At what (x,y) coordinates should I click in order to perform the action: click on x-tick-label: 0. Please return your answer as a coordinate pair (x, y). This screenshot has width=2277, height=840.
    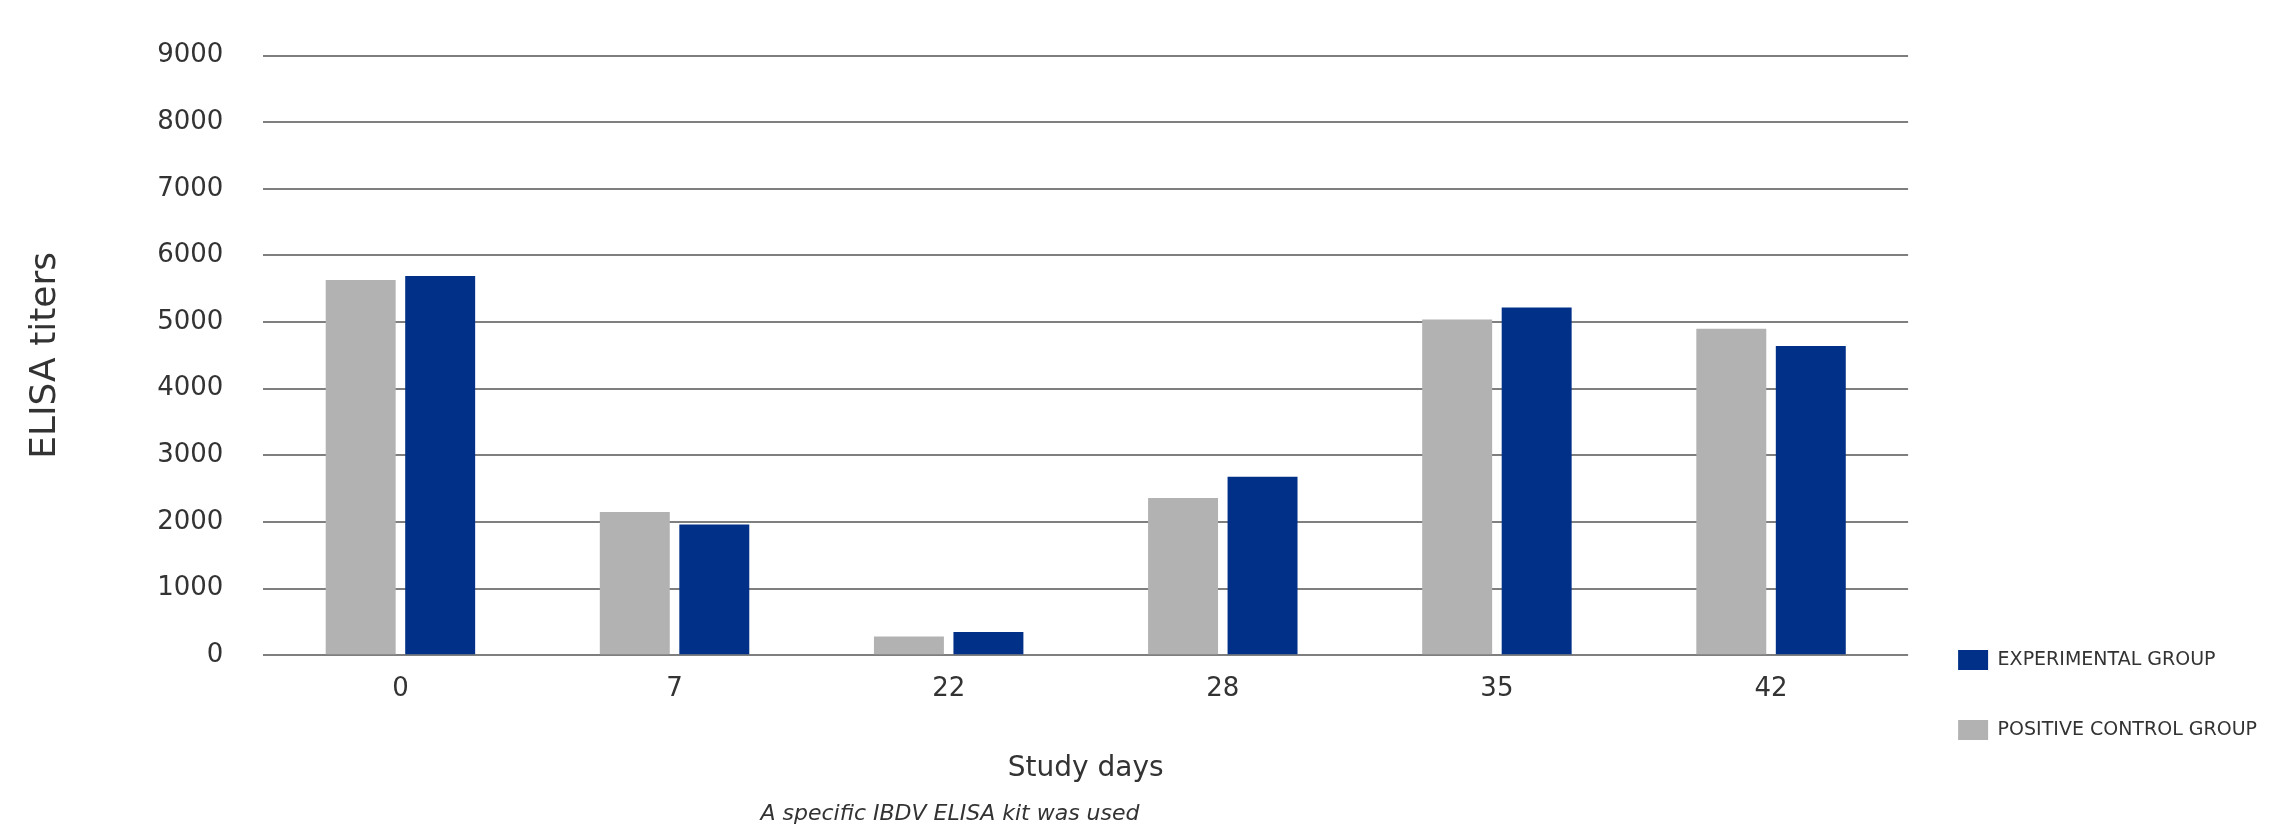
    Looking at the image, I should click on (400, 686).